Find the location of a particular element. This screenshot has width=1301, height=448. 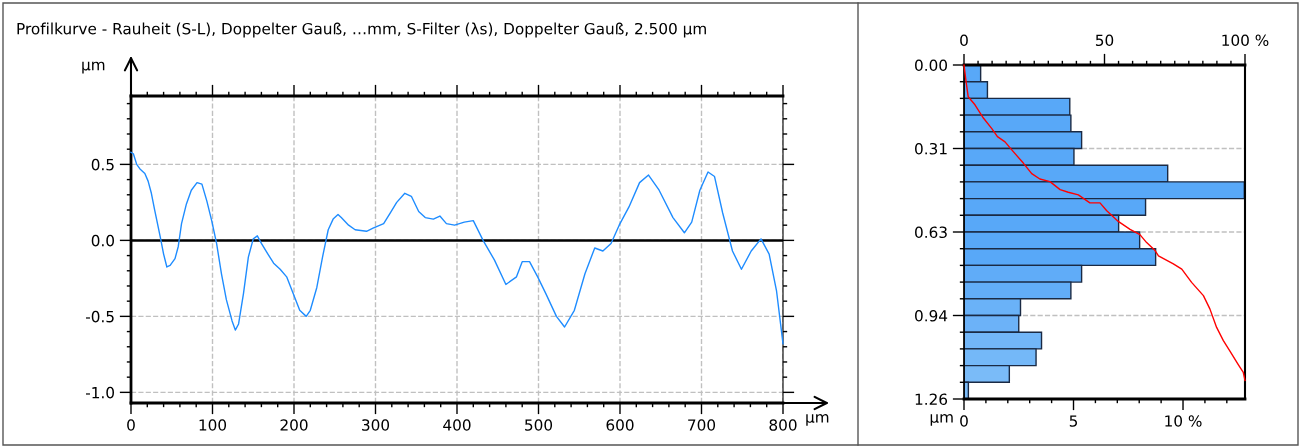

x2-tick-label: 0 is located at coordinates (964, 40).